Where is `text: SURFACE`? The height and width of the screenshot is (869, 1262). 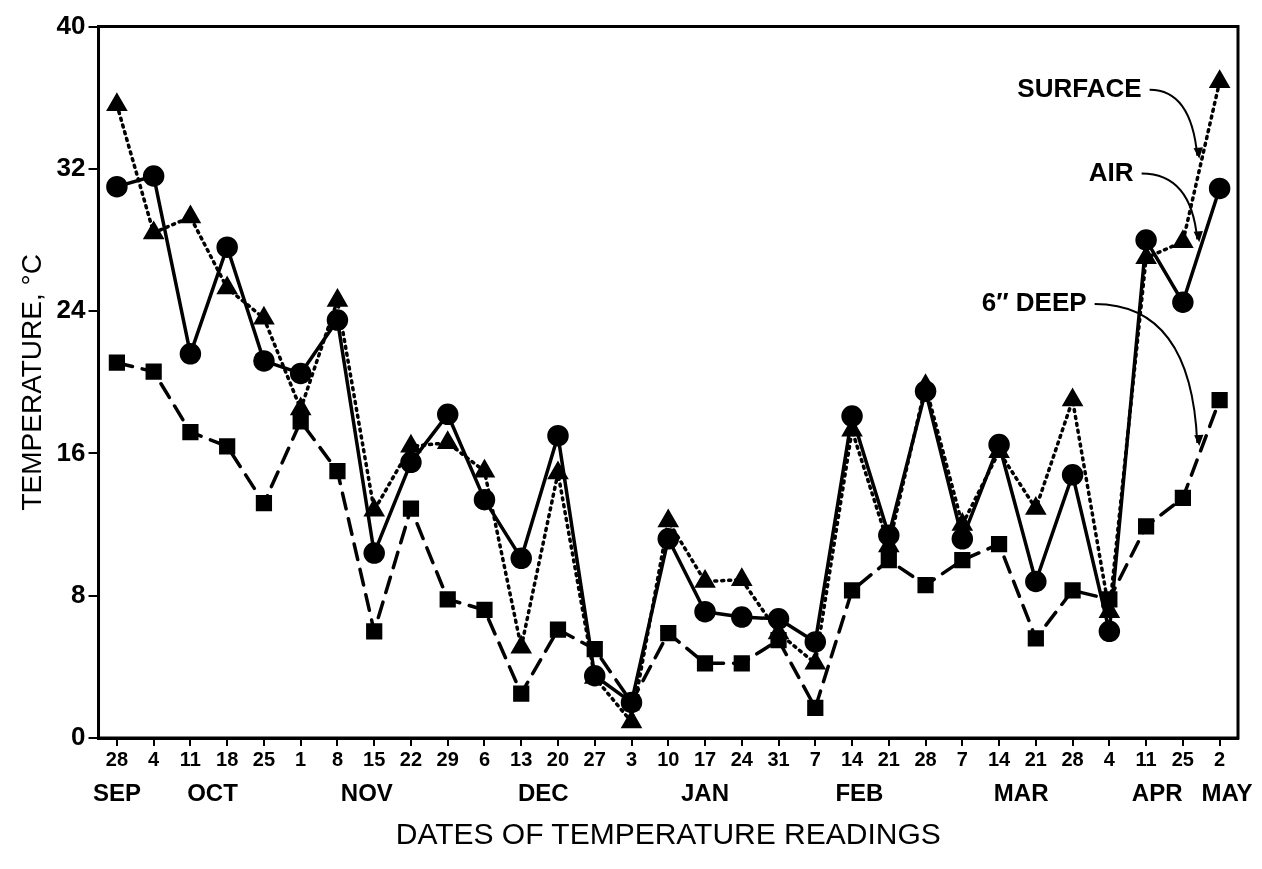 text: SURFACE is located at coordinates (1079, 87).